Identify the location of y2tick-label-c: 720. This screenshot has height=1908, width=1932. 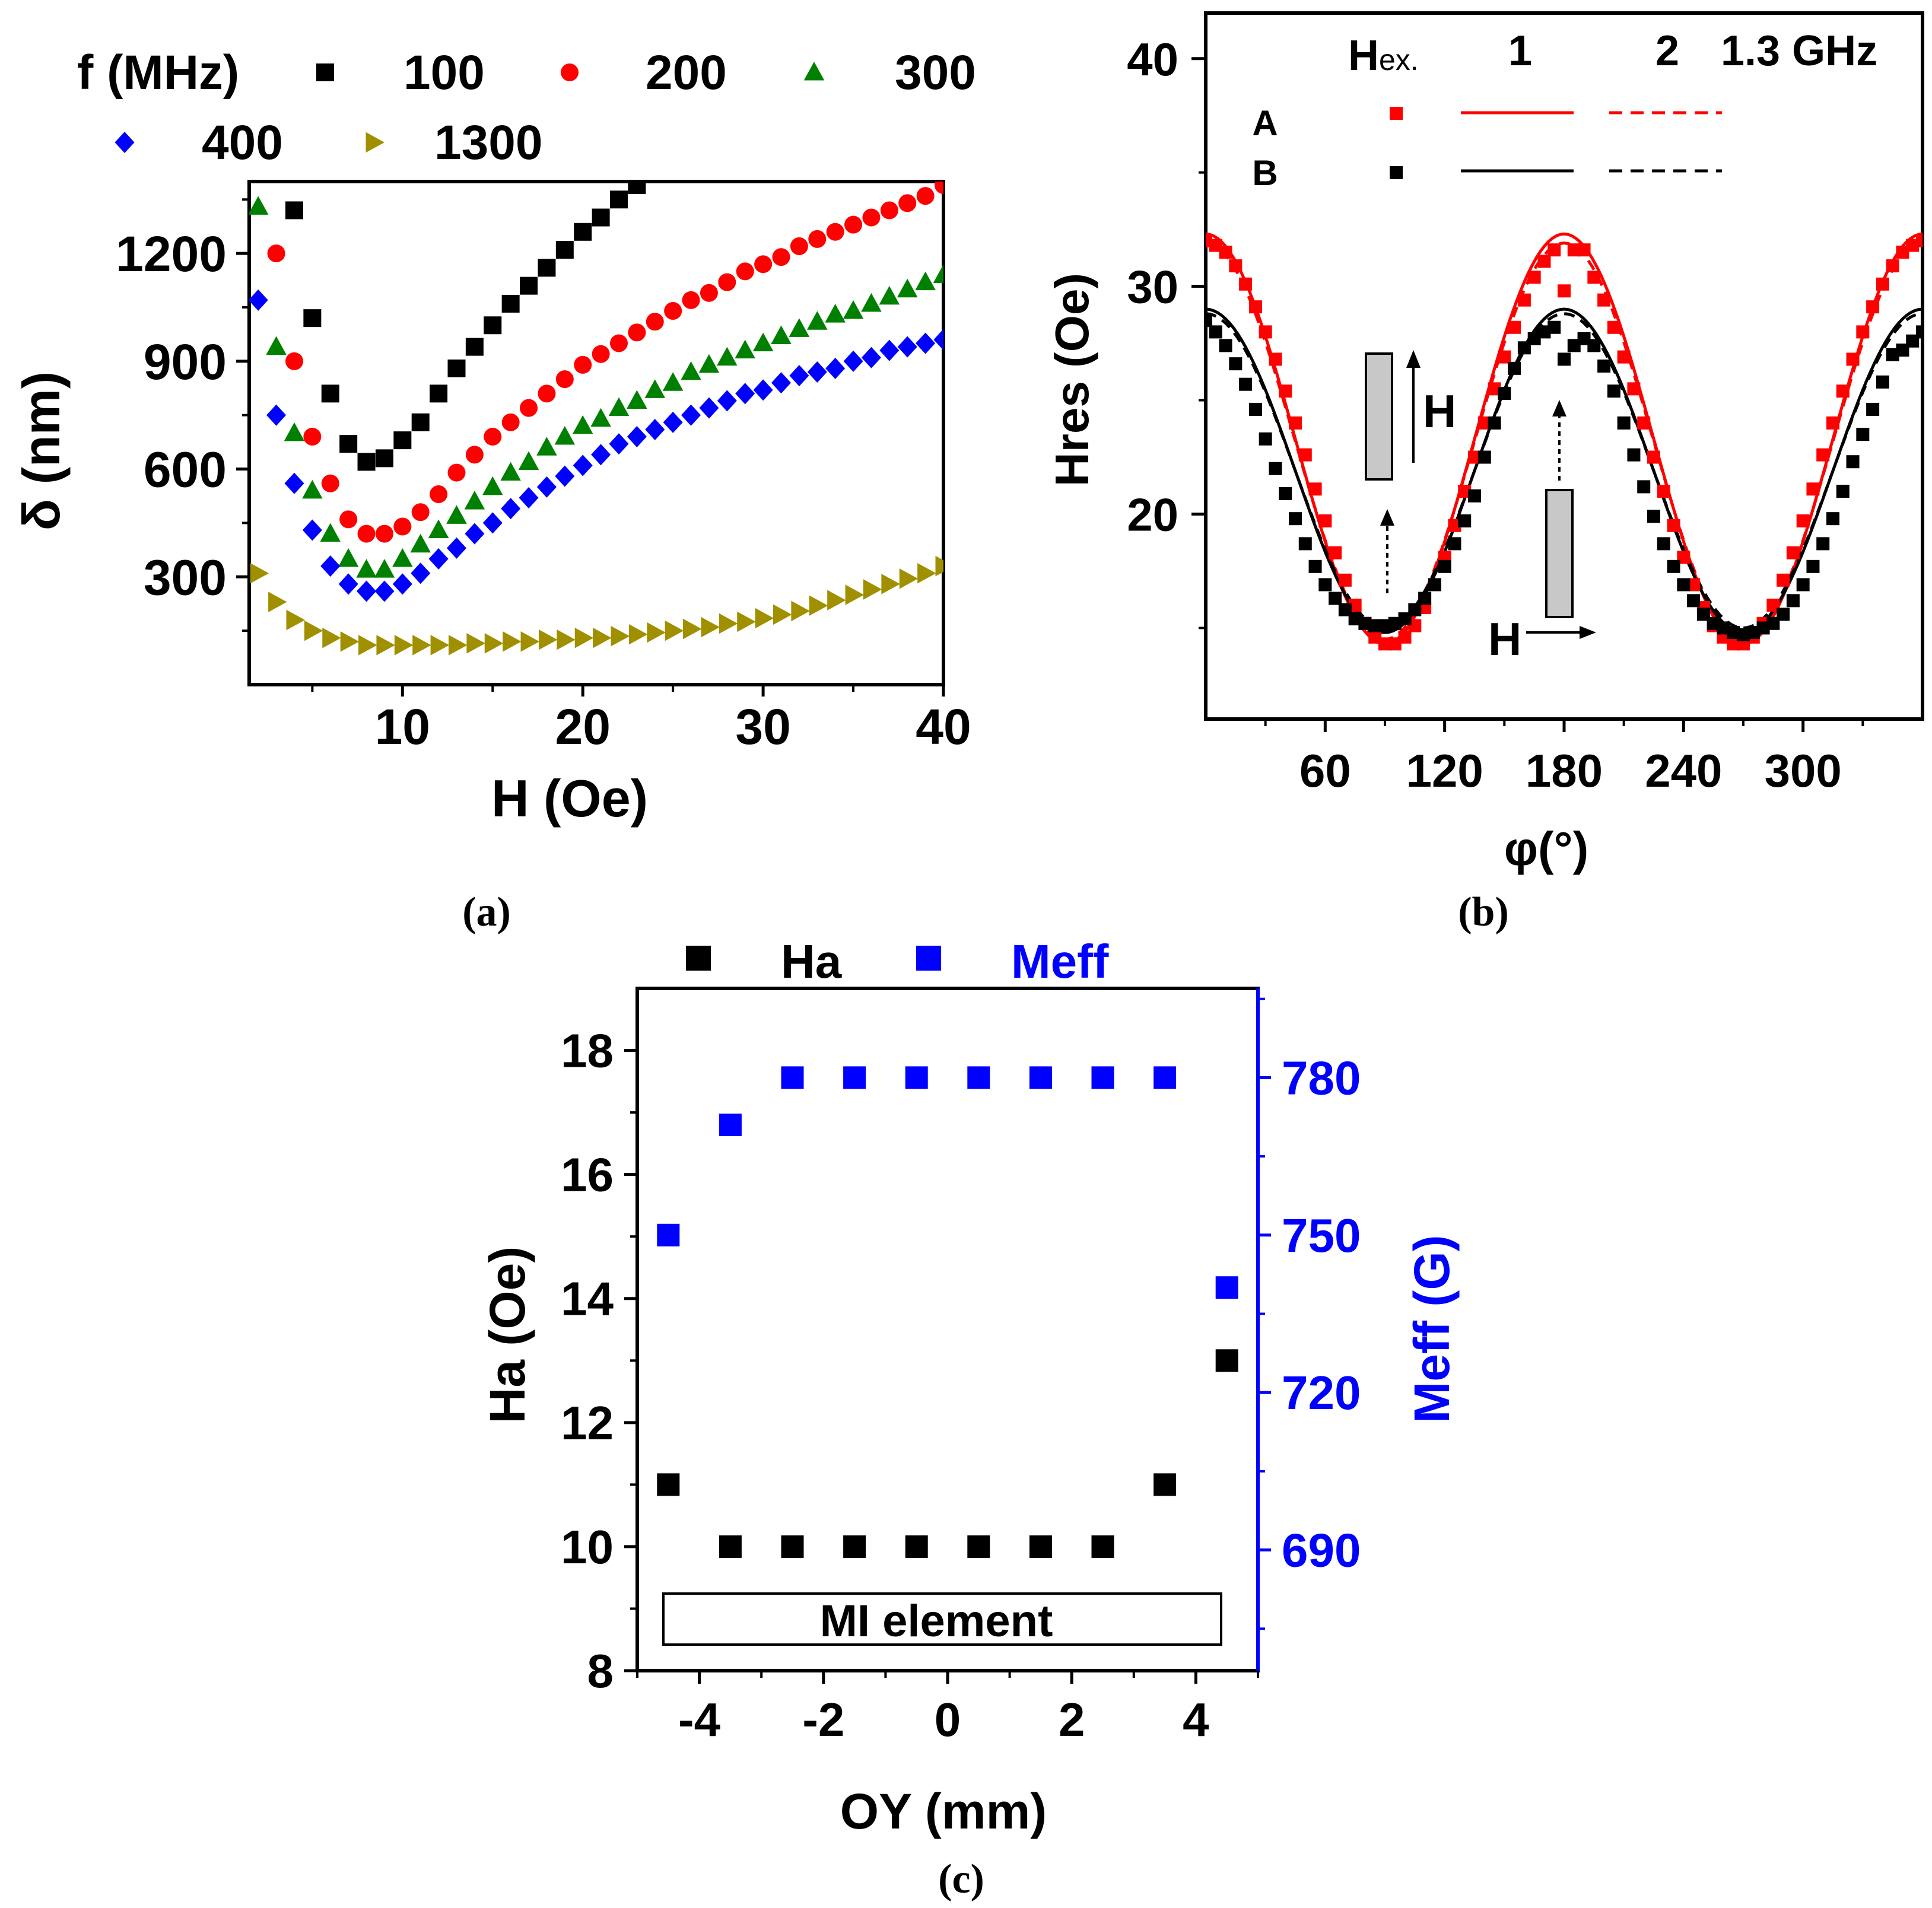
(1321, 1392).